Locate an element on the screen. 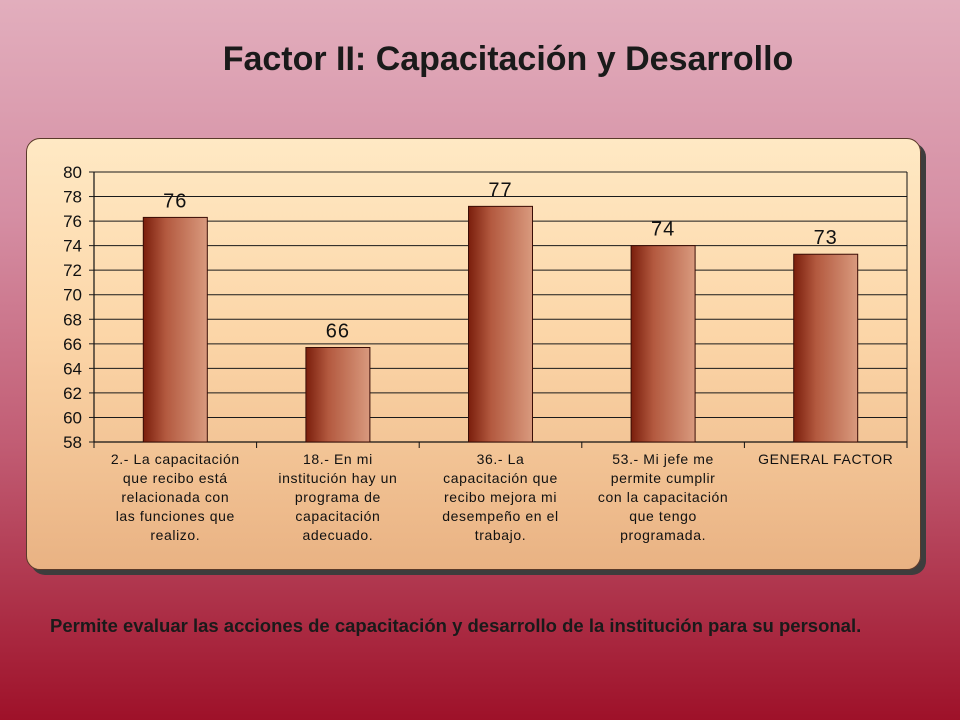 The image size is (960, 720). y-tick-label: 80 is located at coordinates (72, 172).